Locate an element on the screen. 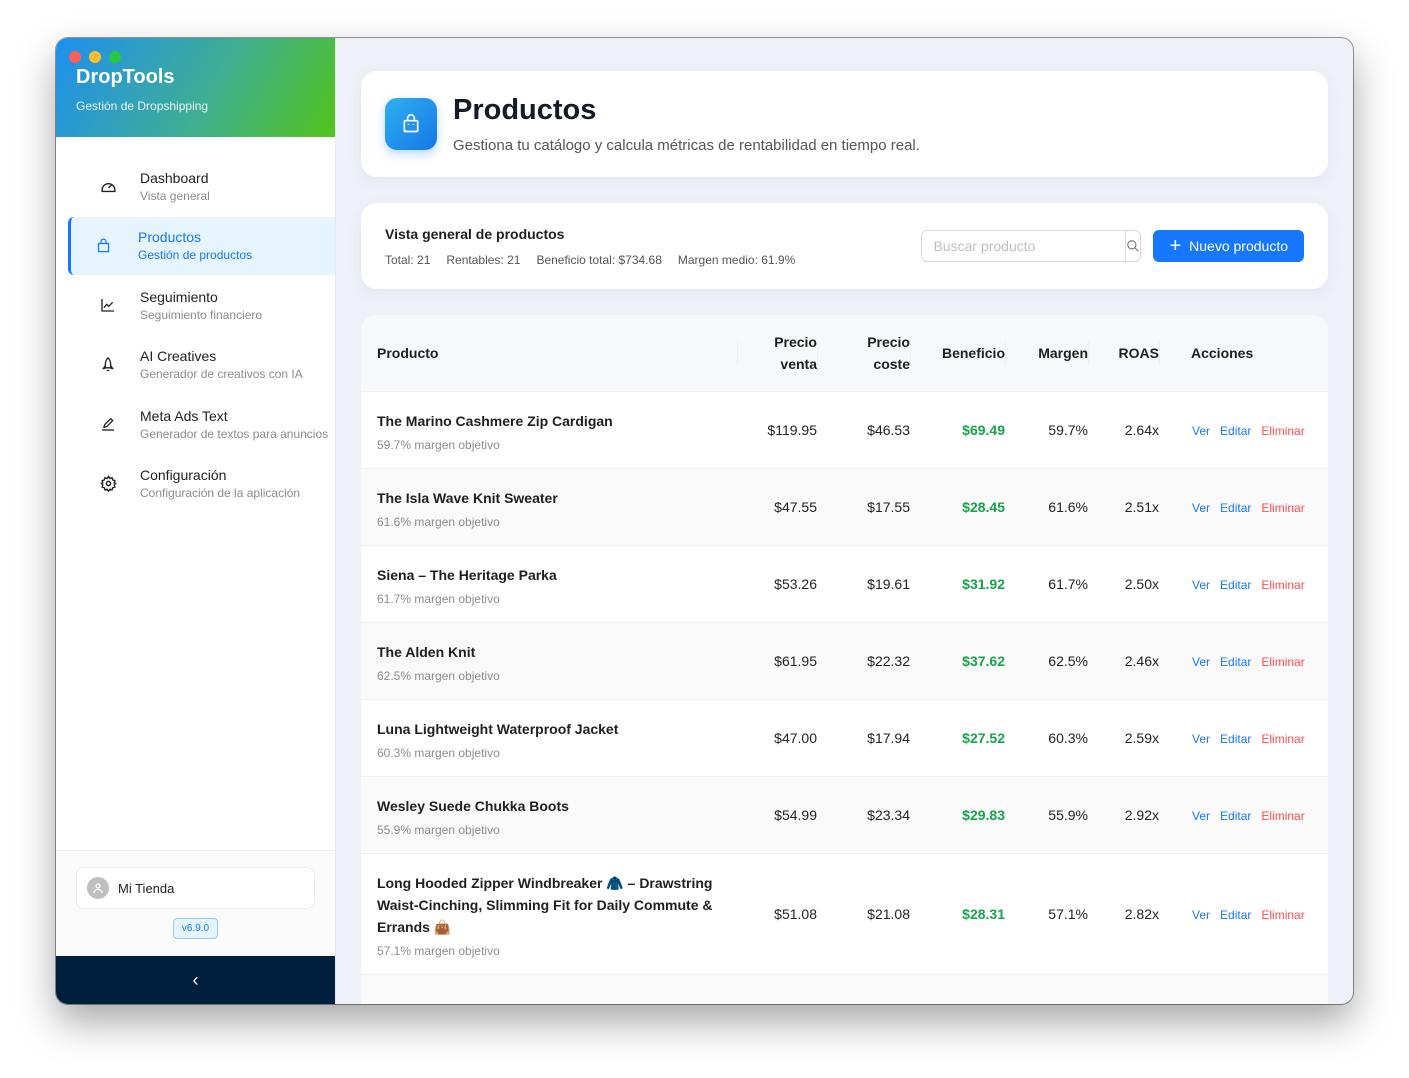 The image size is (1409, 1078). roas: 2.82x is located at coordinates (1123, 914).